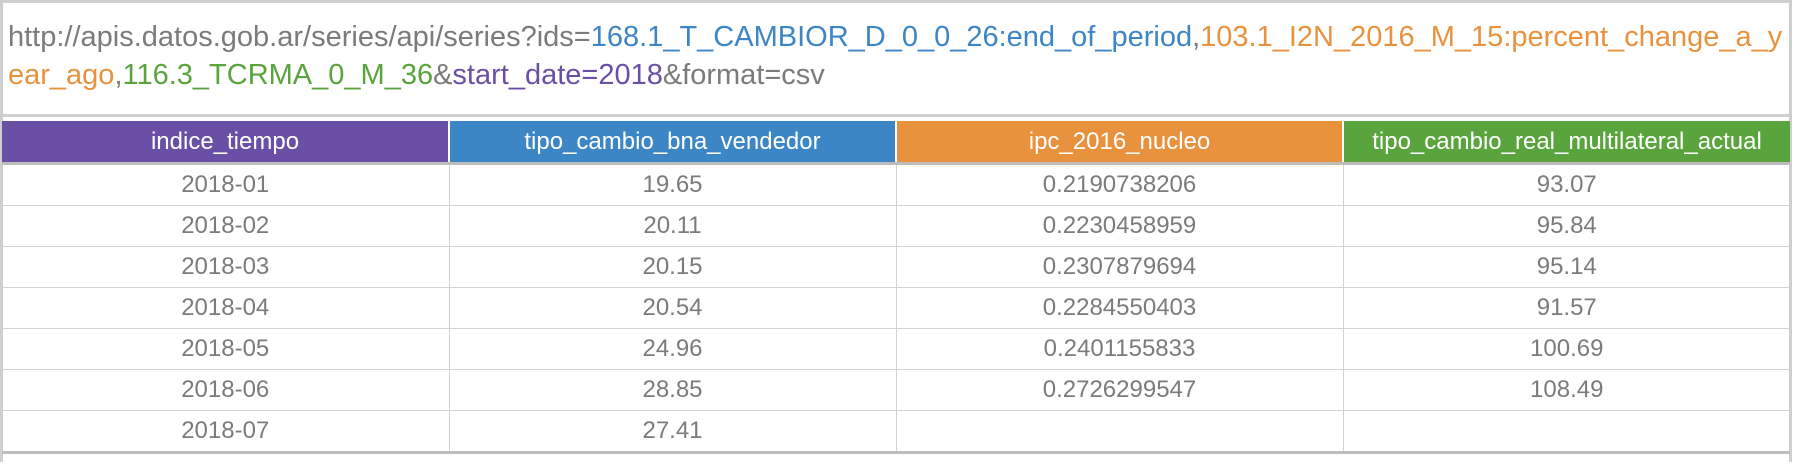 The height and width of the screenshot is (466, 1798). What do you see at coordinates (1120, 349) in the screenshot?
I see `table-cell: 0.2401155833` at bounding box center [1120, 349].